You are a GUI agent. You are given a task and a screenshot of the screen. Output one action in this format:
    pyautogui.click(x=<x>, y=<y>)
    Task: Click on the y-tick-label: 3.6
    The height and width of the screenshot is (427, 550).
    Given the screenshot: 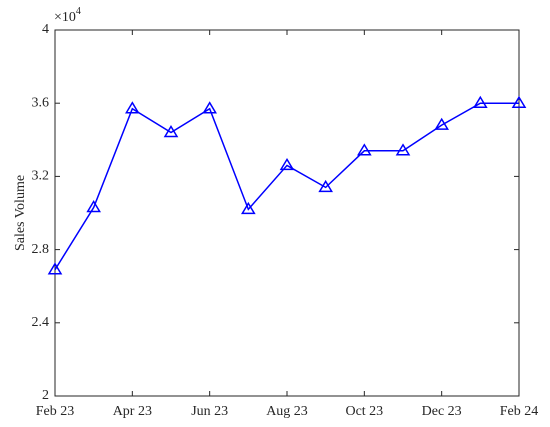 What is the action you would take?
    pyautogui.click(x=41, y=102)
    